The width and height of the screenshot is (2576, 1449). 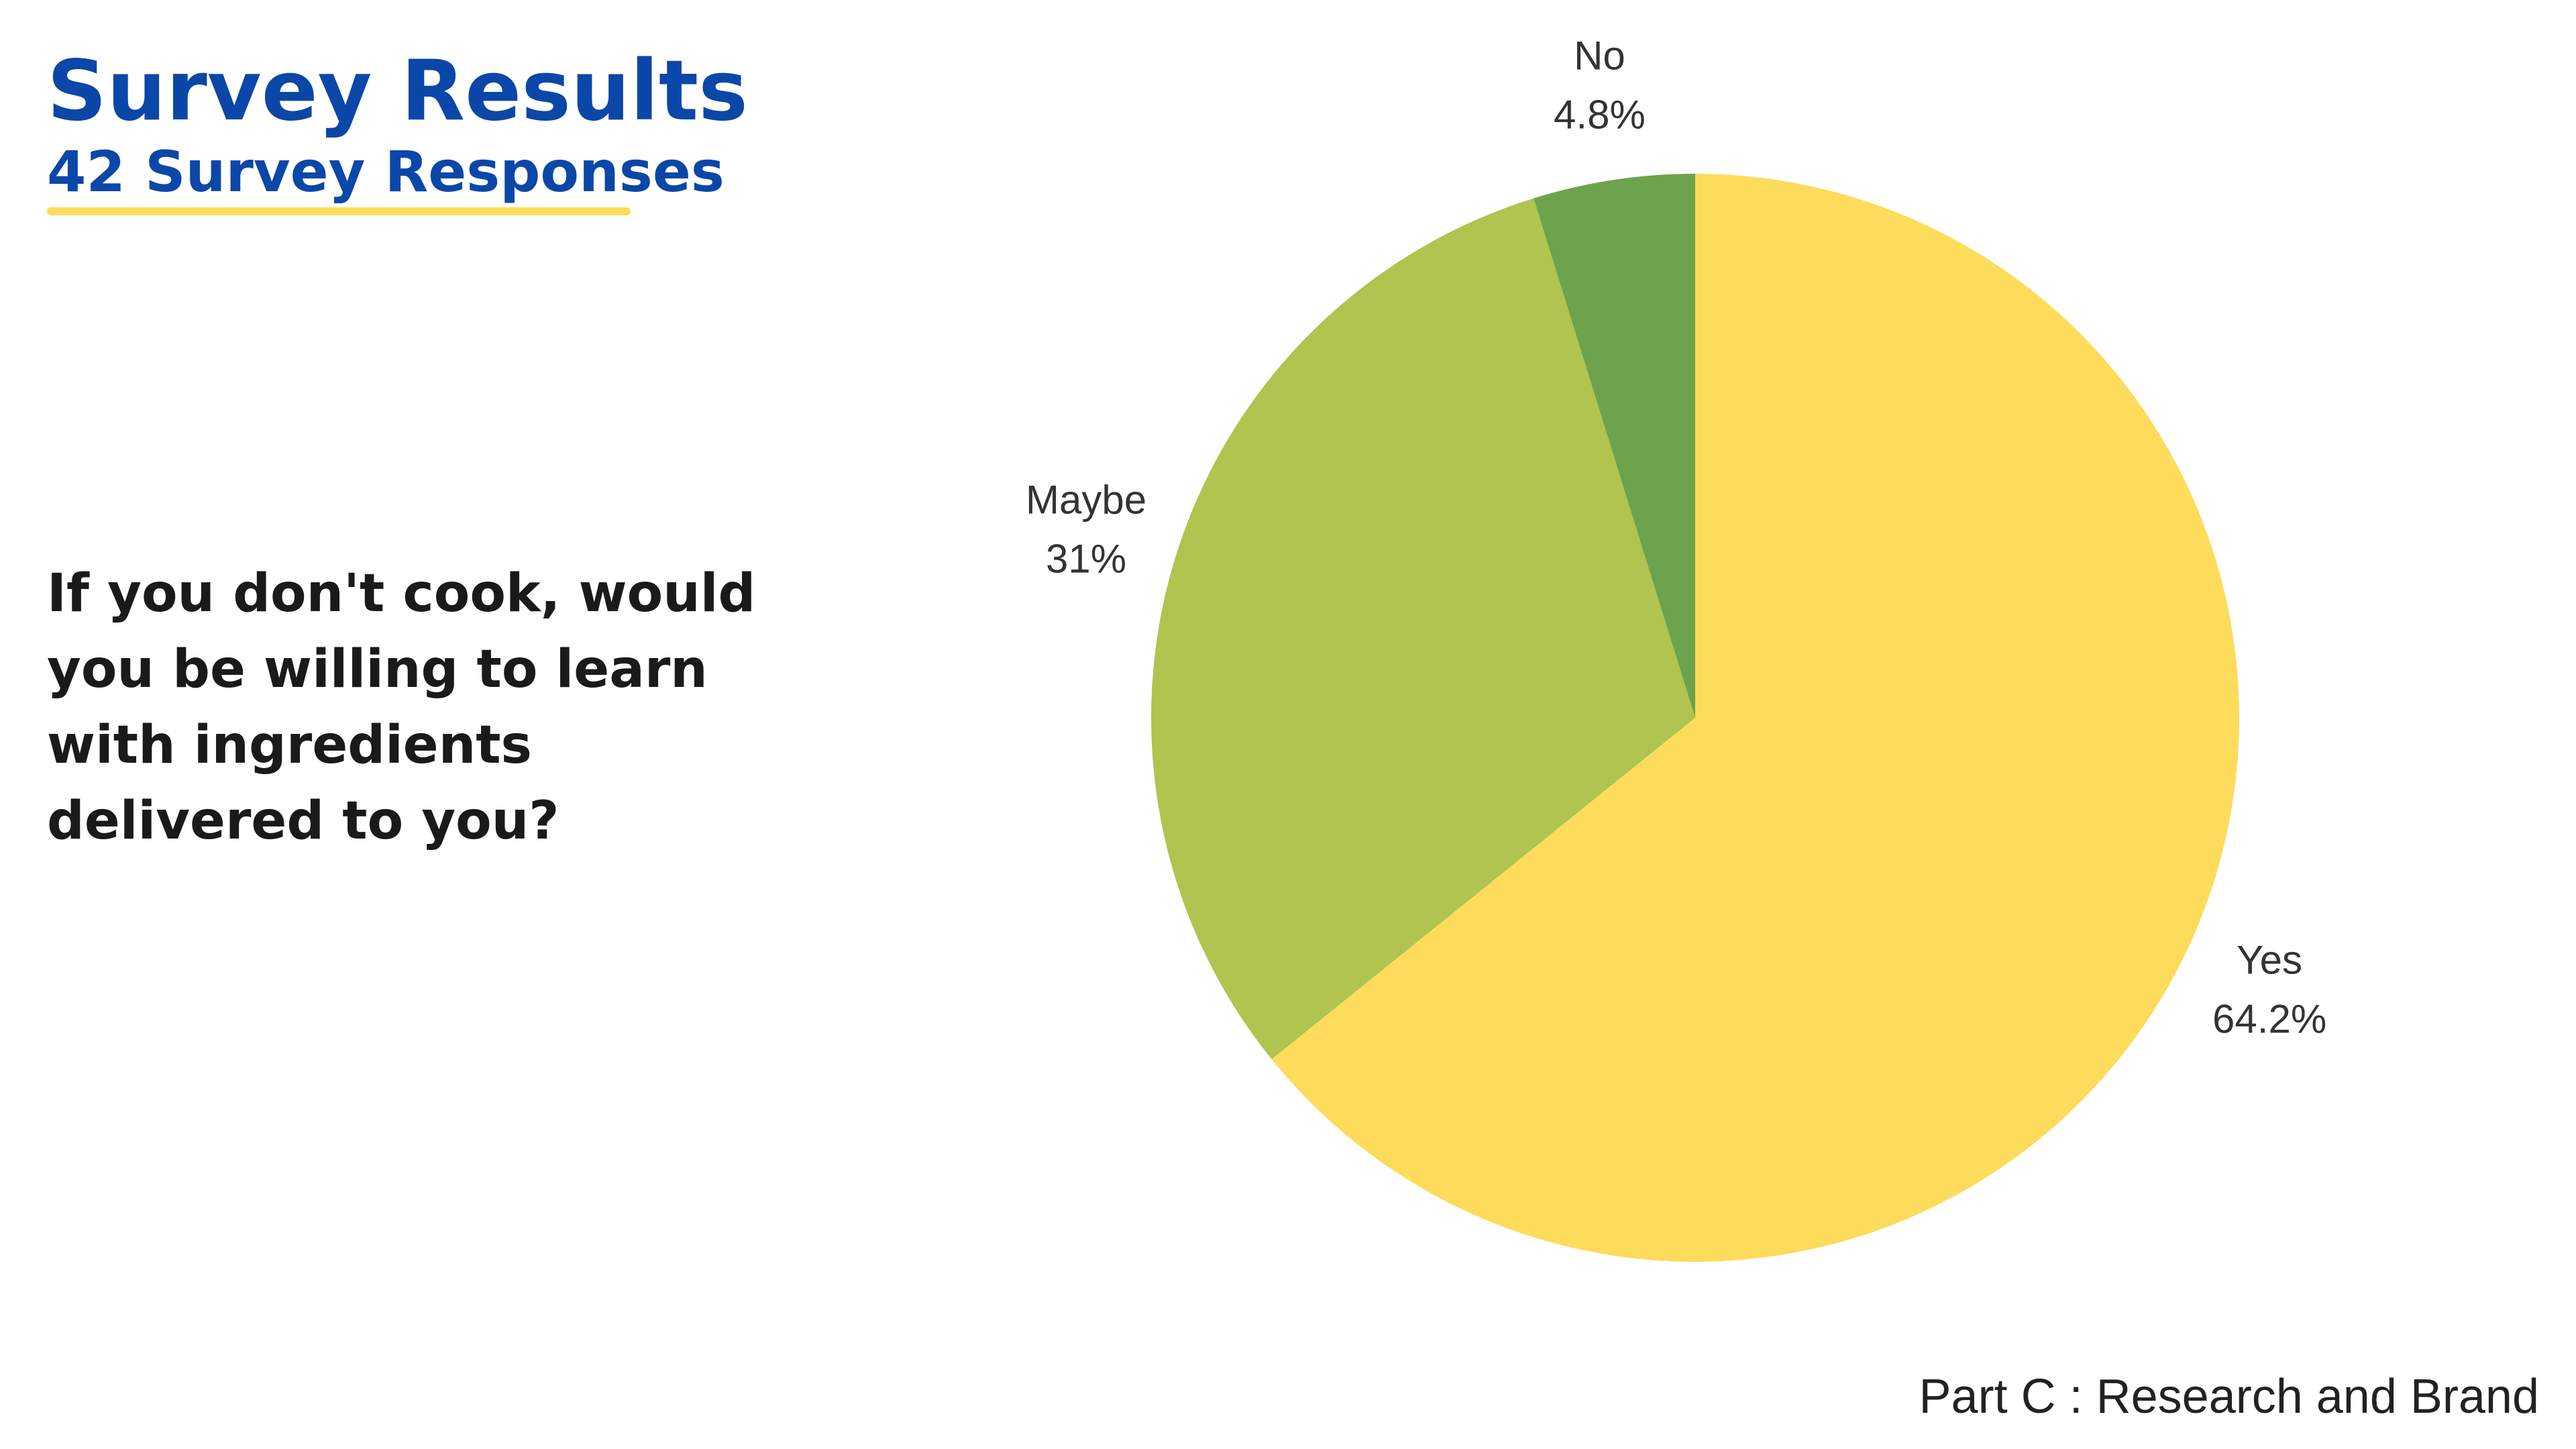 What do you see at coordinates (1086, 559) in the screenshot?
I see `slice-value-label: 31%` at bounding box center [1086, 559].